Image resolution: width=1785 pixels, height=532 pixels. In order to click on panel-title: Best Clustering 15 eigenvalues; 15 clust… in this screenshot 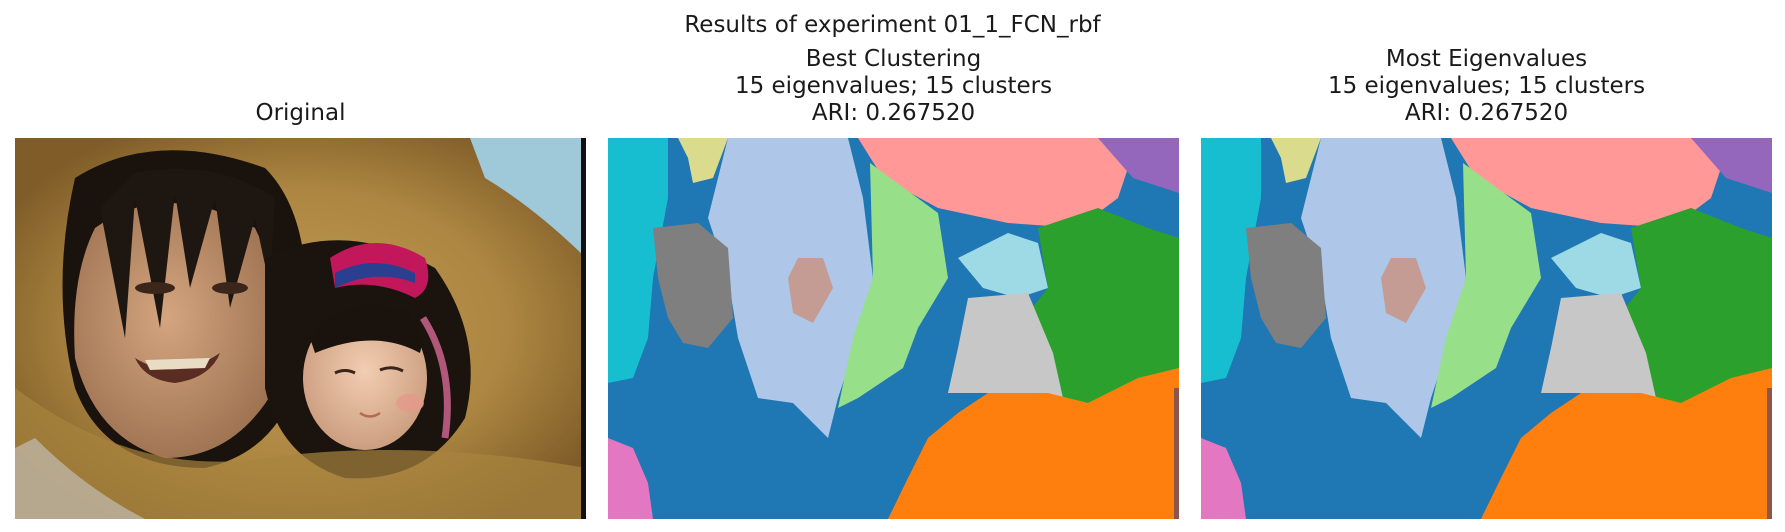, I will do `click(893, 86)`.